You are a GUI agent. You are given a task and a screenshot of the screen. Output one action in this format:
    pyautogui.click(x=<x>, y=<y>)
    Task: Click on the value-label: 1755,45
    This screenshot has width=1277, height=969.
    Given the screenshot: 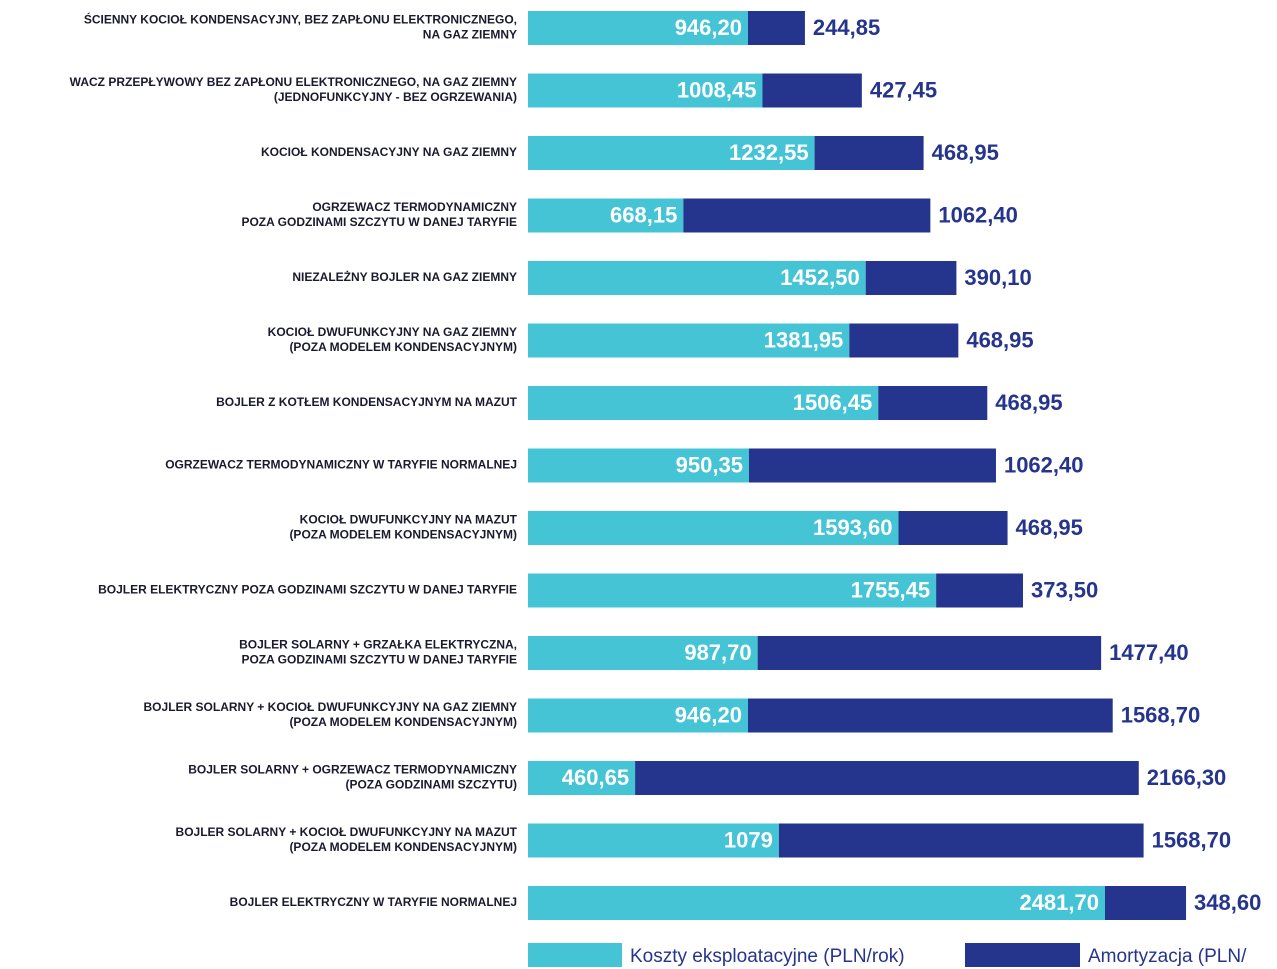 What is the action you would take?
    pyautogui.click(x=891, y=589)
    